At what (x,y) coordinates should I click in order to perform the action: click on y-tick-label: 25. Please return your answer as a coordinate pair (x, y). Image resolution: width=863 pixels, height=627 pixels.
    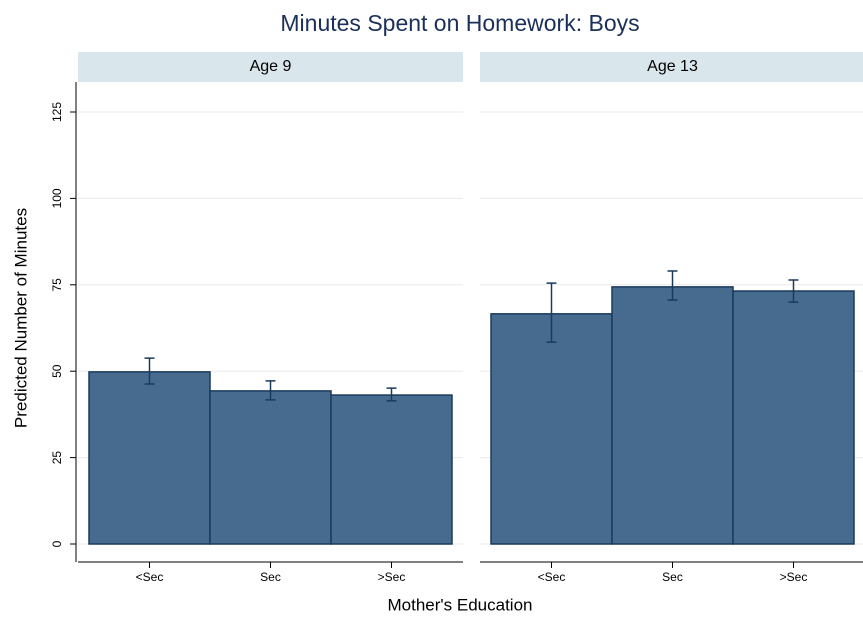
    Looking at the image, I should click on (57, 458).